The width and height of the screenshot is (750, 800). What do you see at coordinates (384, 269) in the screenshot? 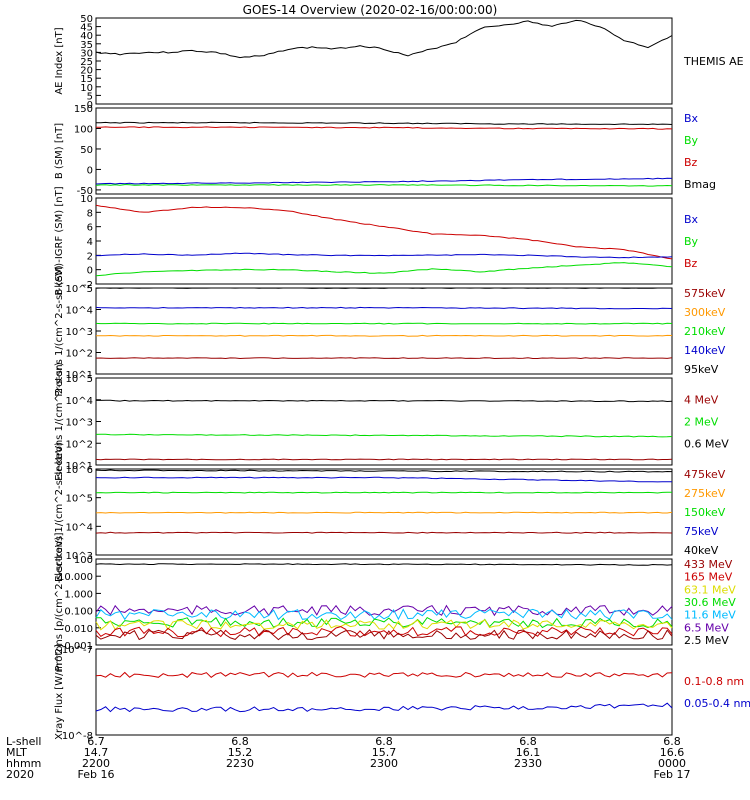
I see `series-line-by` at bounding box center [384, 269].